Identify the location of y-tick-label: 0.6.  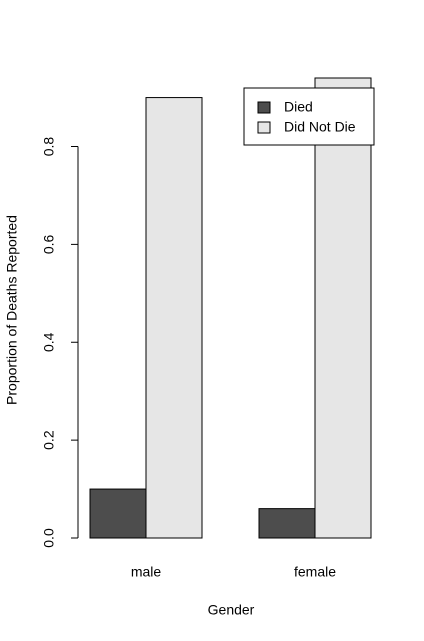
(49, 244).